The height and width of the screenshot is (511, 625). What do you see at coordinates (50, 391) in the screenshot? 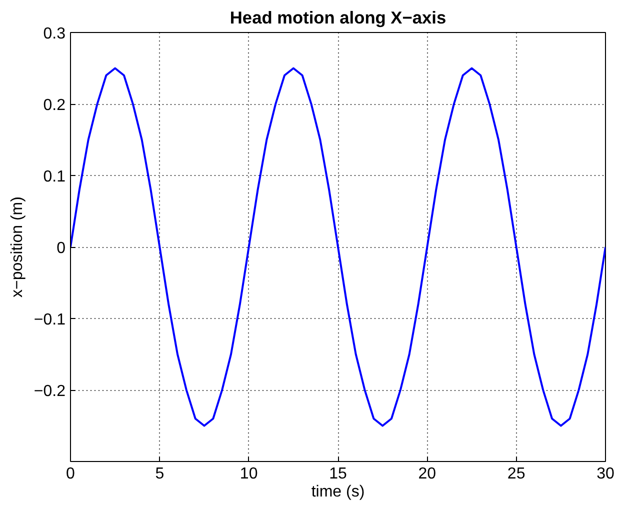
I see `y-tick-label: −0.2` at bounding box center [50, 391].